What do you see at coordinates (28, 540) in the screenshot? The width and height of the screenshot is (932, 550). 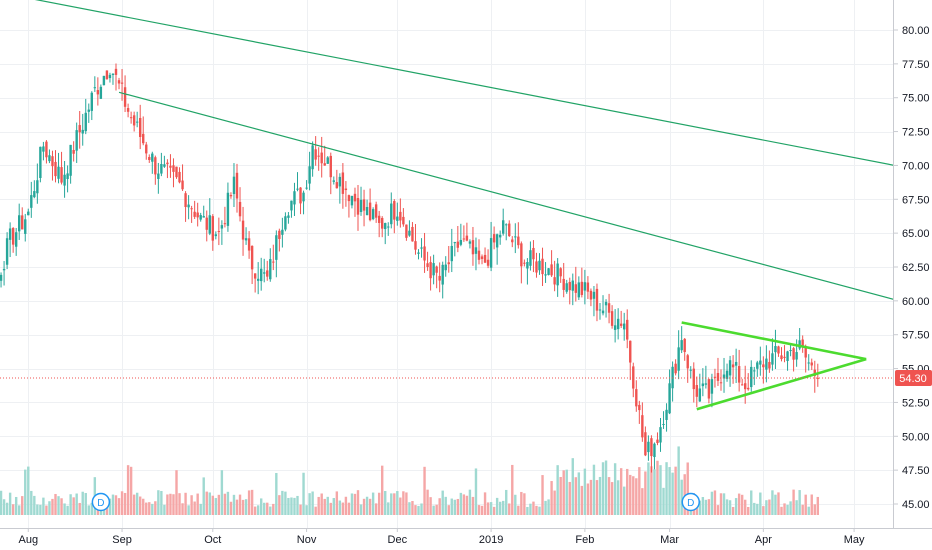 I see `time-tick-label: Aug` at bounding box center [28, 540].